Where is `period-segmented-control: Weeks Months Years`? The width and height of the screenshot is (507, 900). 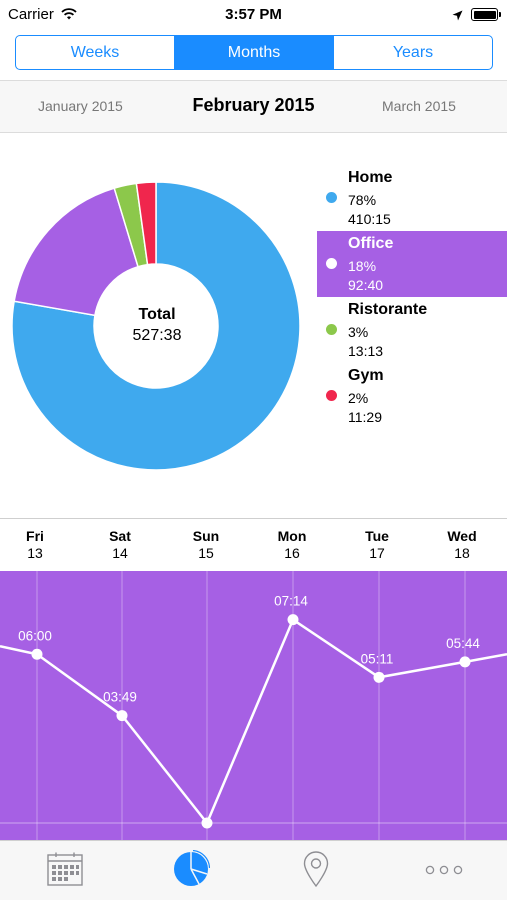 period-segmented-control: Weeks Months Years is located at coordinates (254, 52).